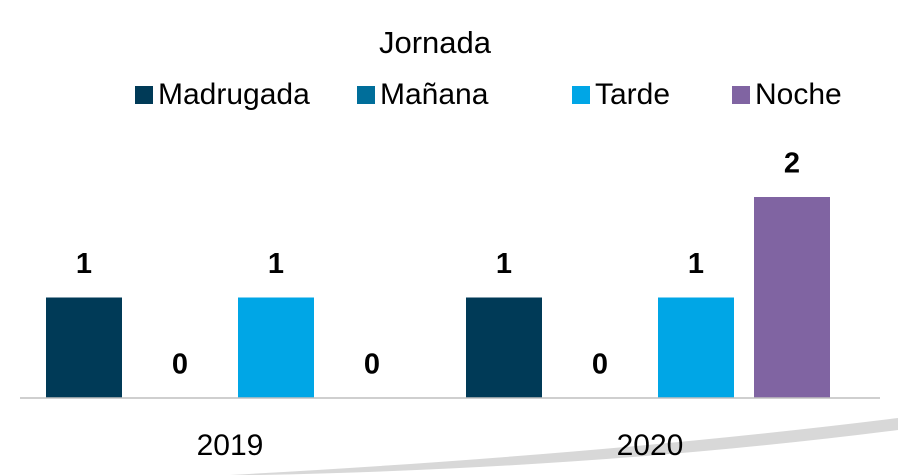 The image size is (898, 475). I want to click on x-tick-label: 2019, so click(230, 445).